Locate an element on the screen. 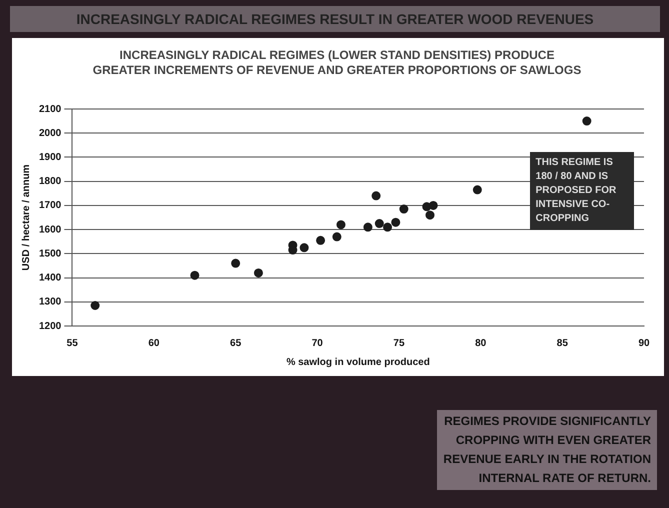  y-tick-label: 1500 is located at coordinates (50, 254).